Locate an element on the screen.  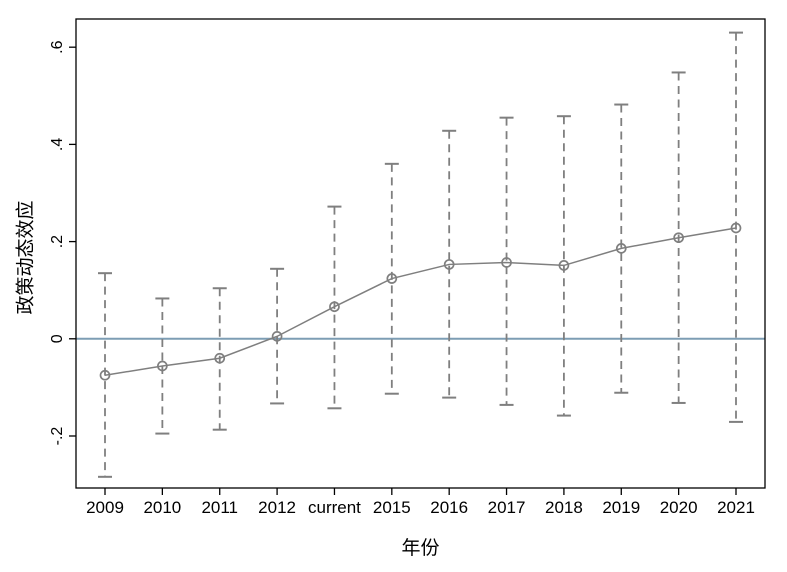
x-tick-label: 2021 is located at coordinates (736, 507).